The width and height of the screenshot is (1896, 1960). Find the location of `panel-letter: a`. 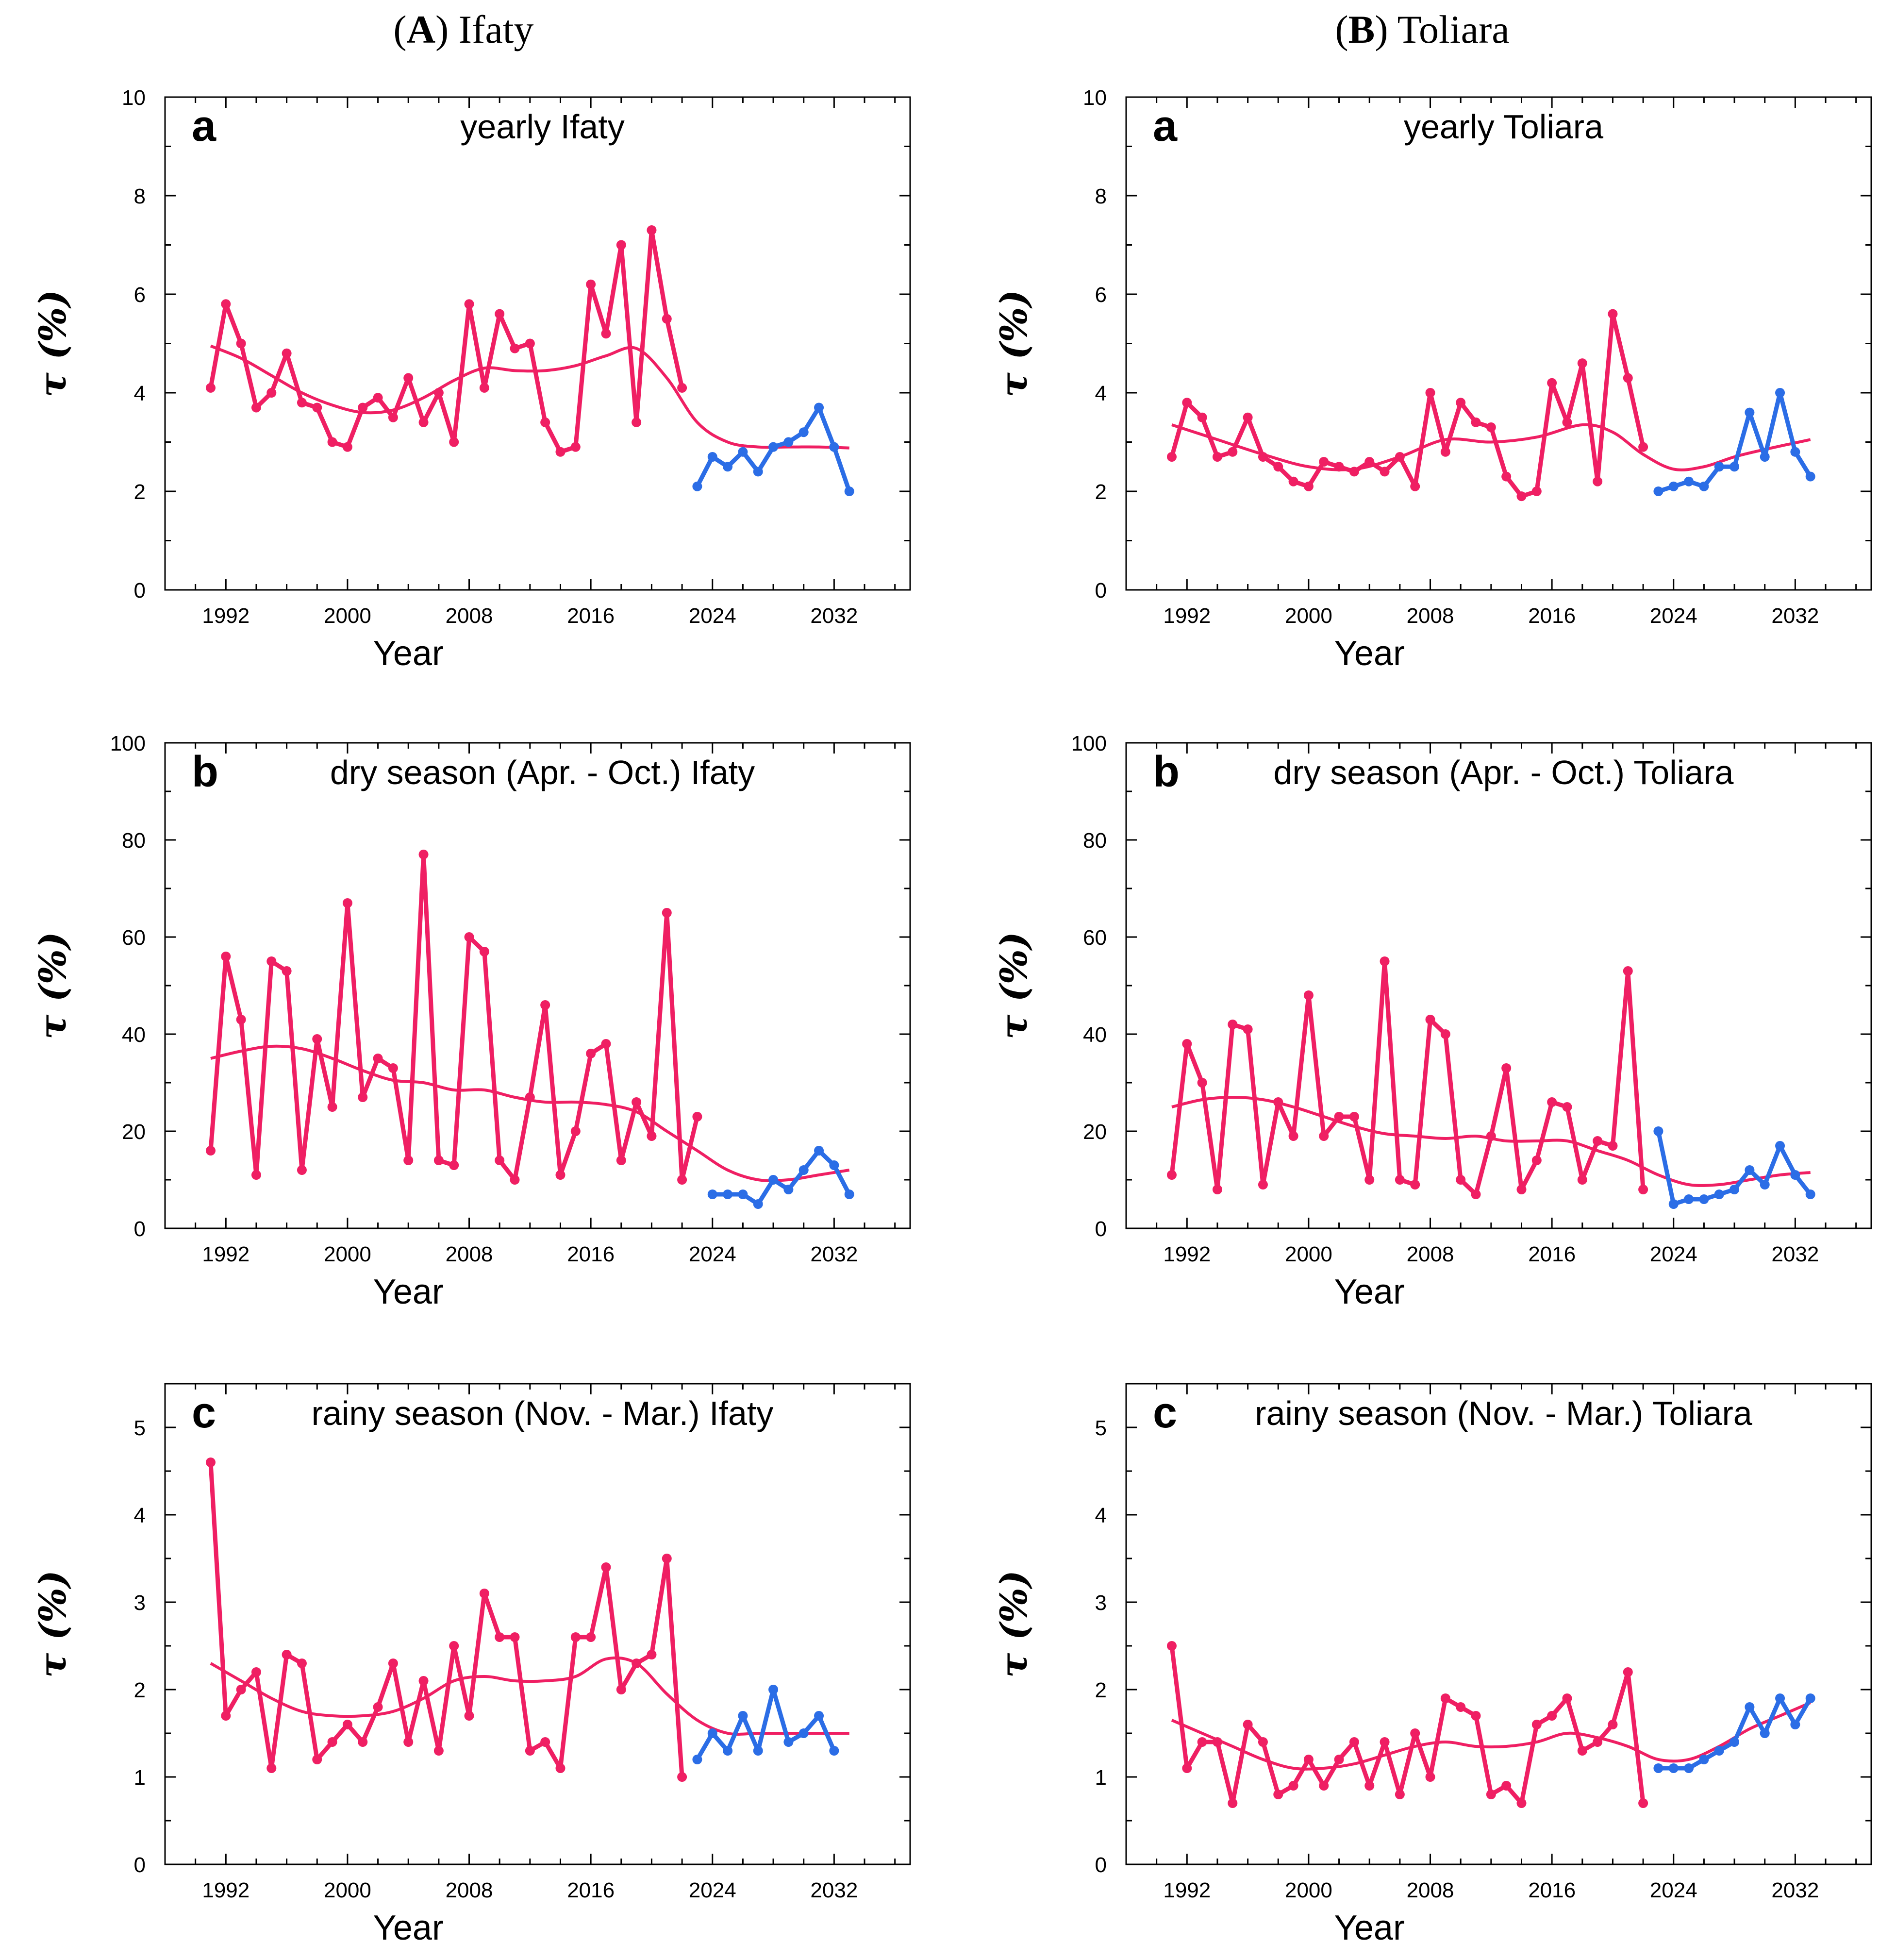

panel-letter: a is located at coordinates (1165, 127).